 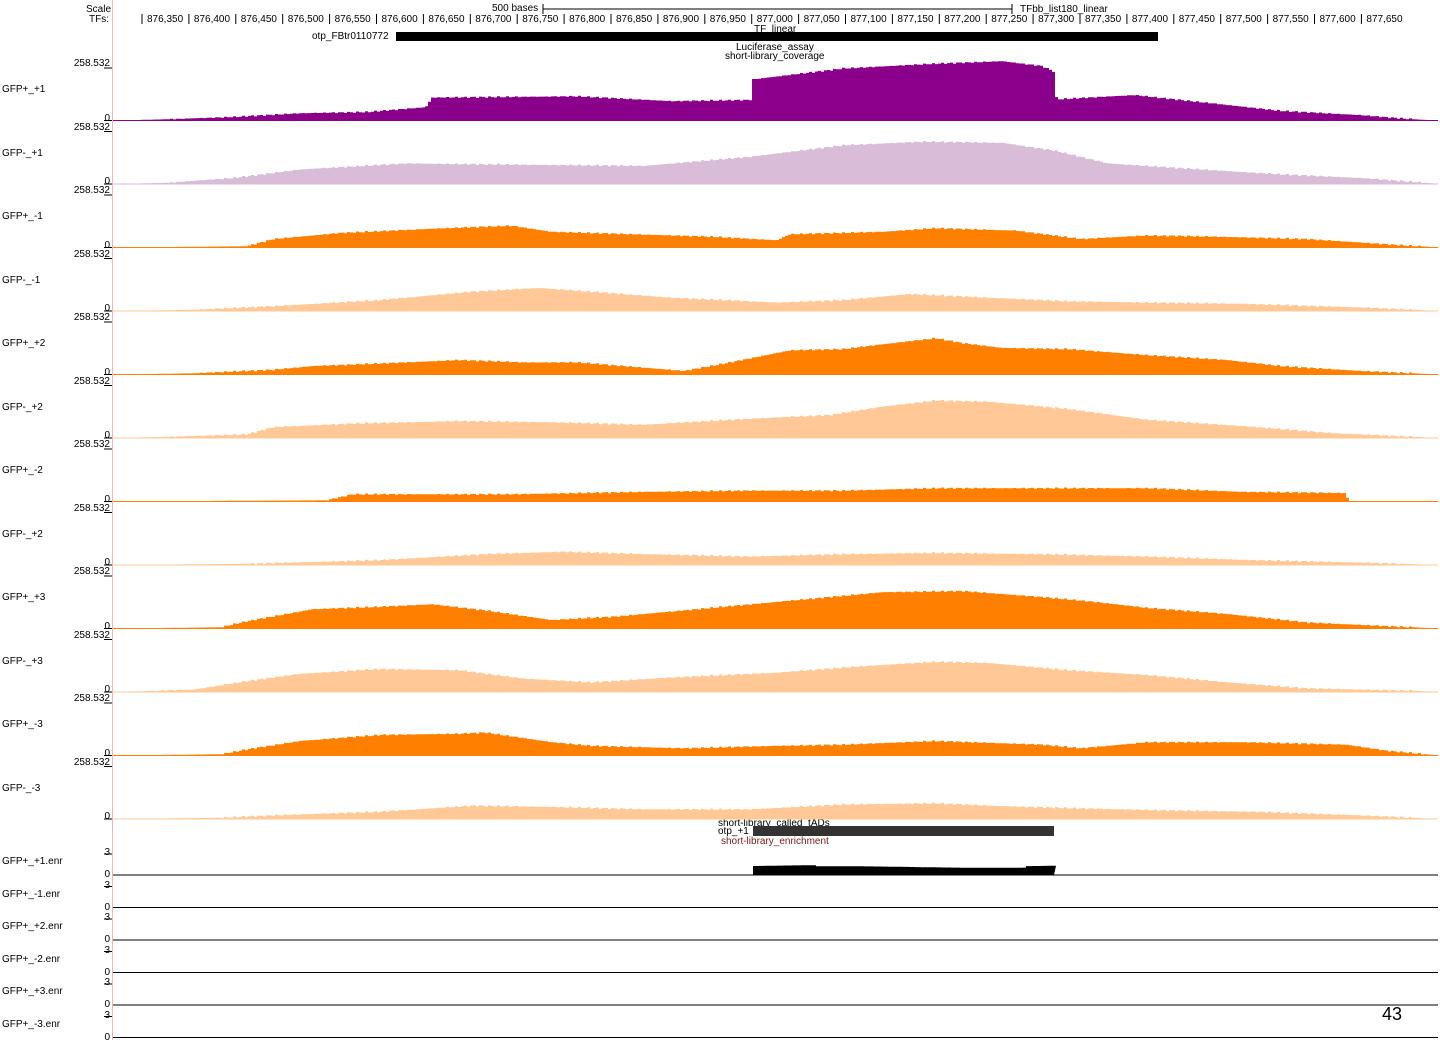 What do you see at coordinates (515, 8) in the screenshot?
I see `scale-bar-label: 500 bases` at bounding box center [515, 8].